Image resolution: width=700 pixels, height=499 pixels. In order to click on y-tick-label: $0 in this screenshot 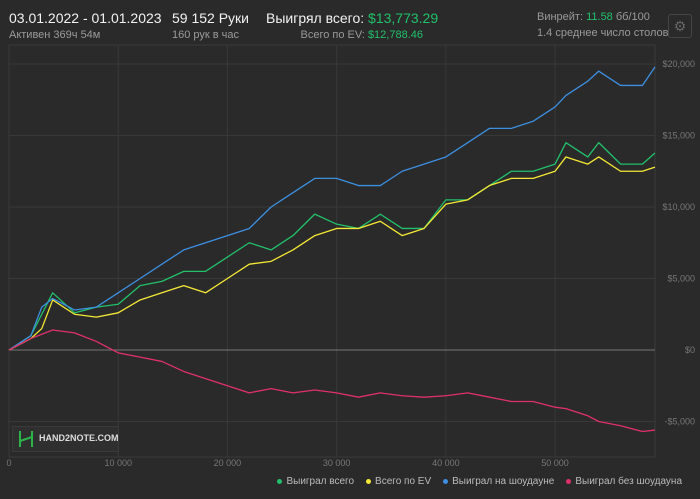, I will do `click(690, 350)`.